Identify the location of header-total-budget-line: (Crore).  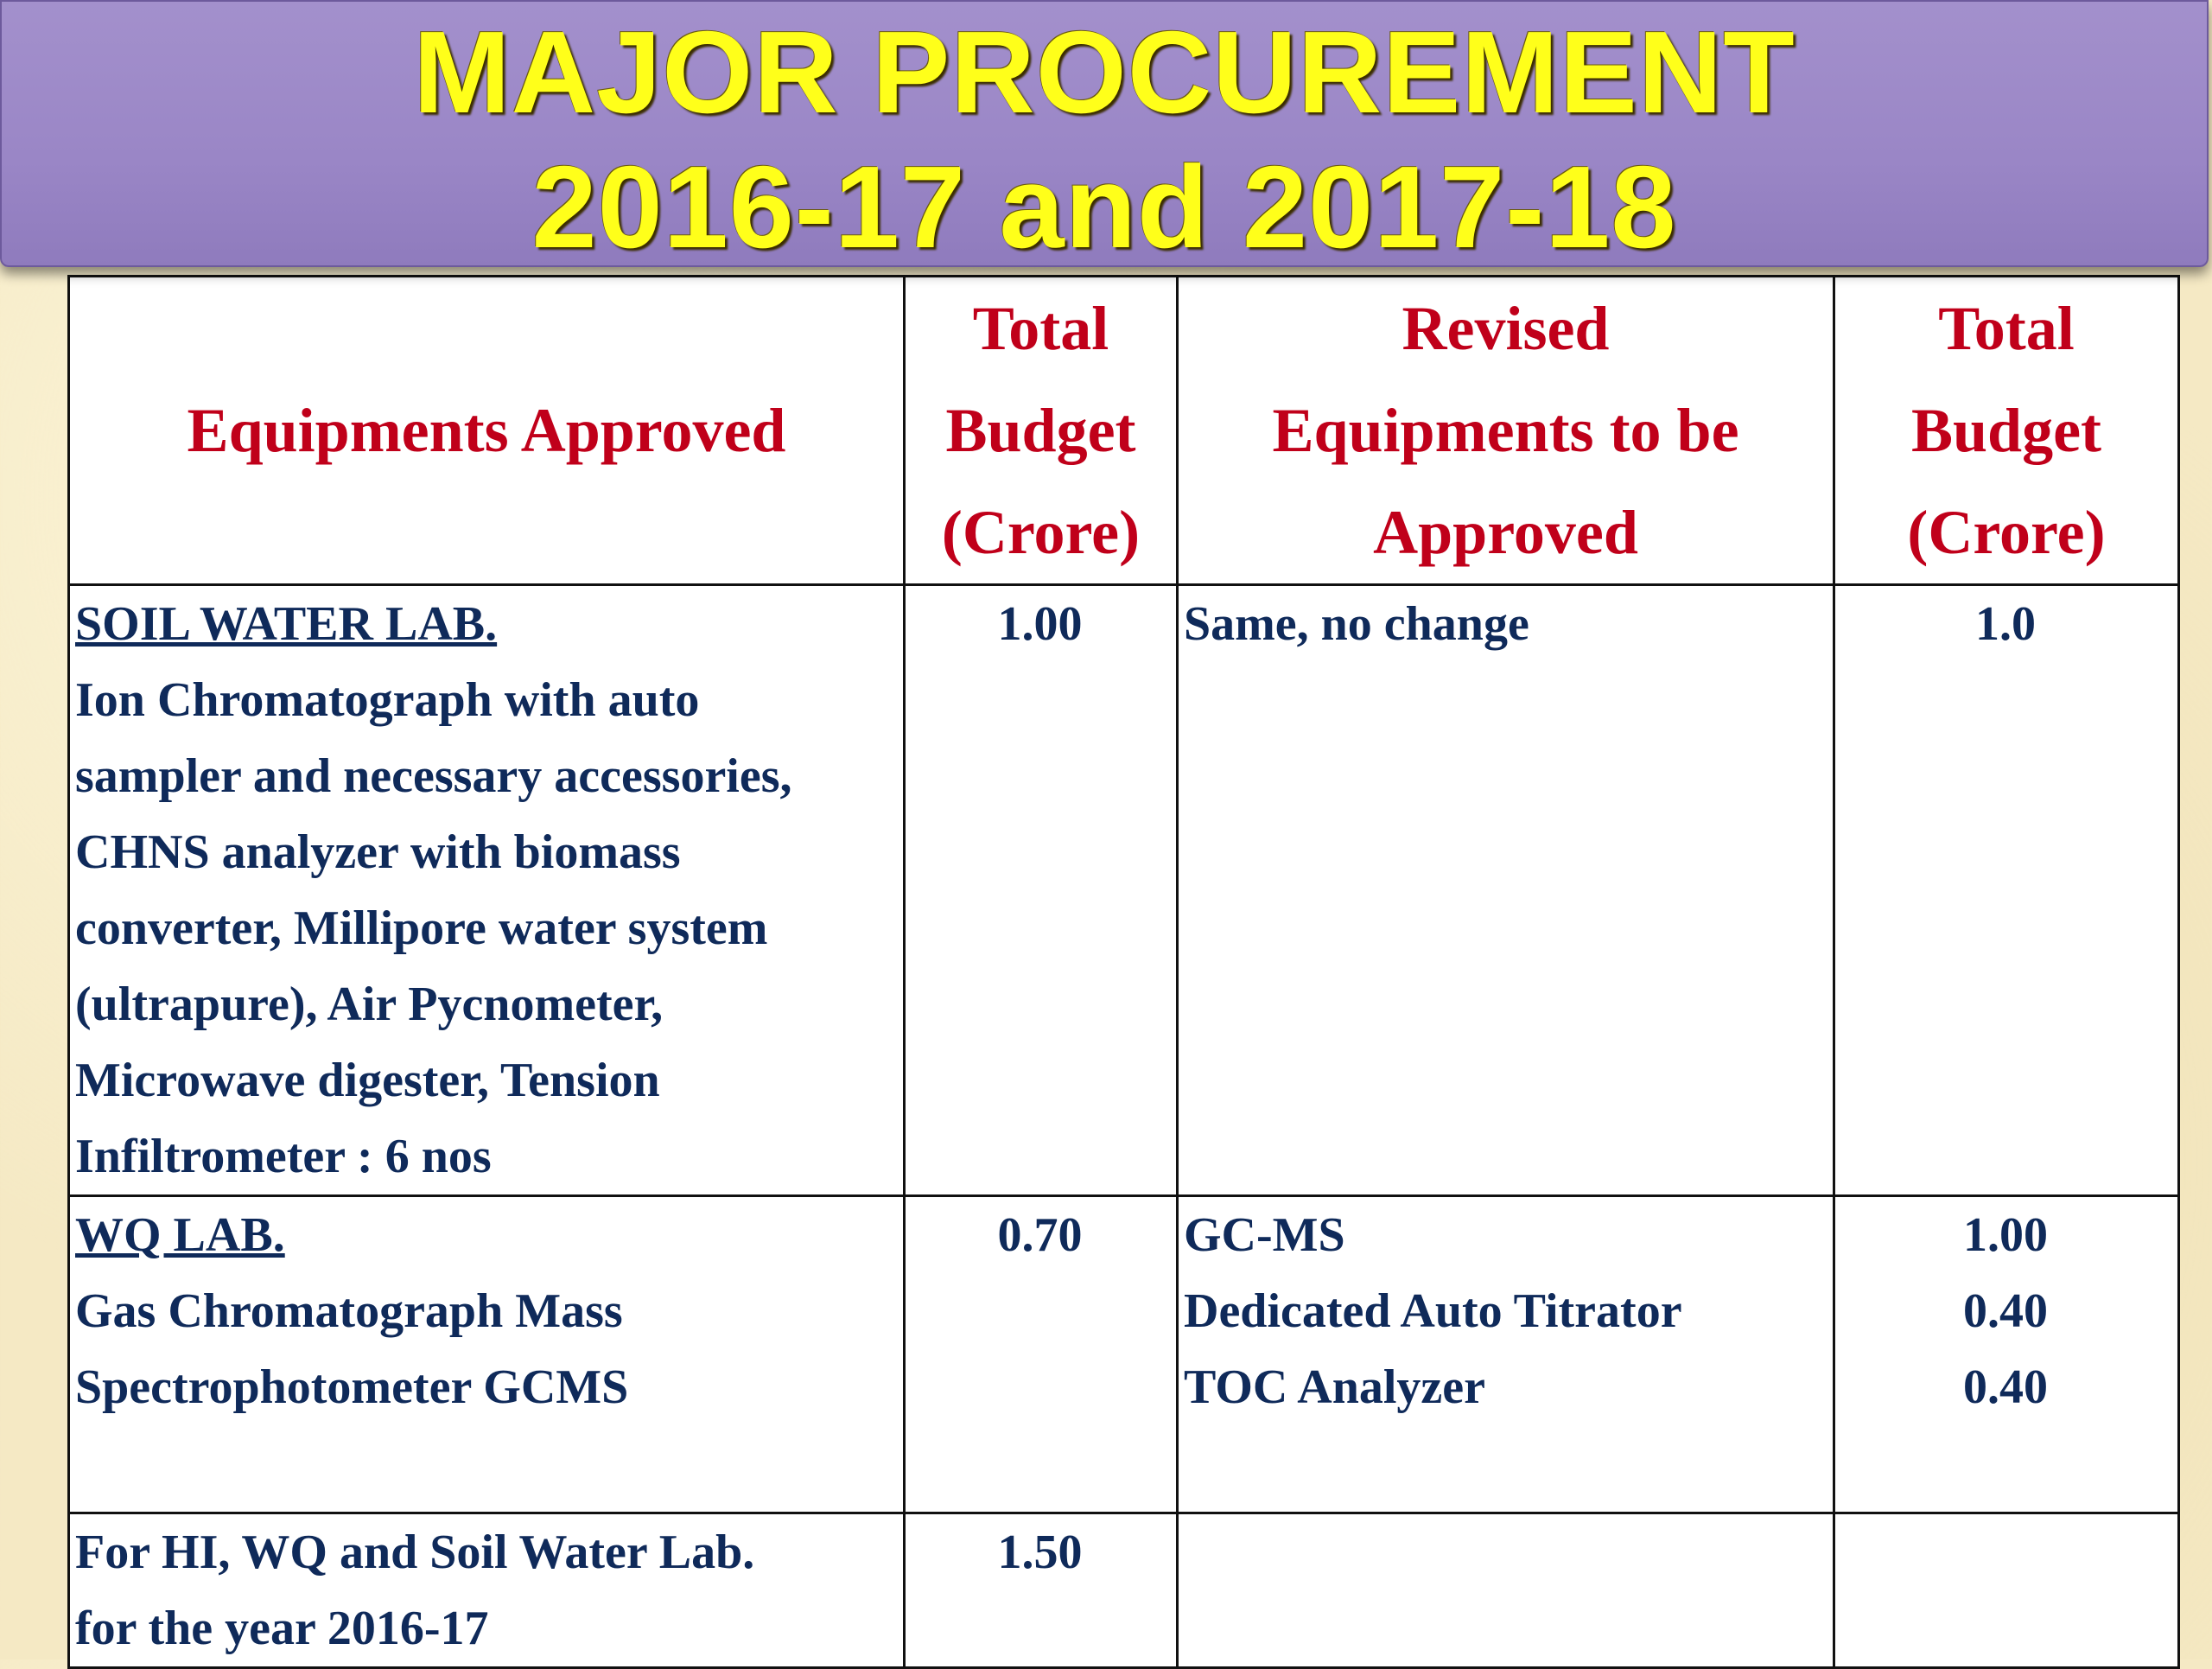
(1041, 532).